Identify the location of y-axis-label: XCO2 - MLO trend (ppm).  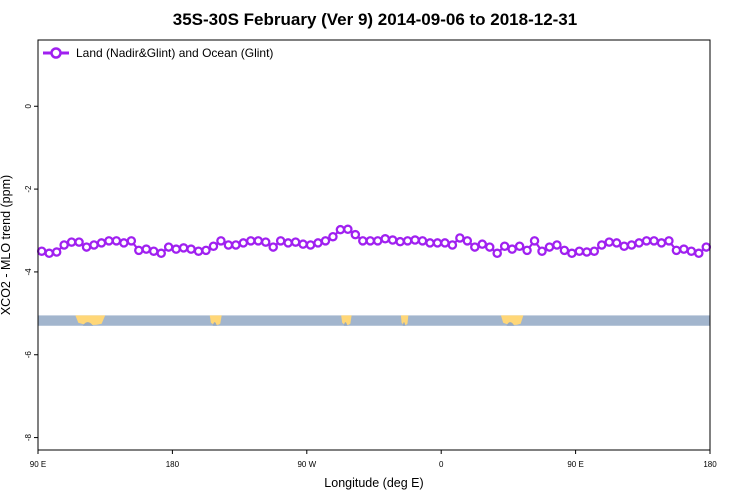
(6, 245).